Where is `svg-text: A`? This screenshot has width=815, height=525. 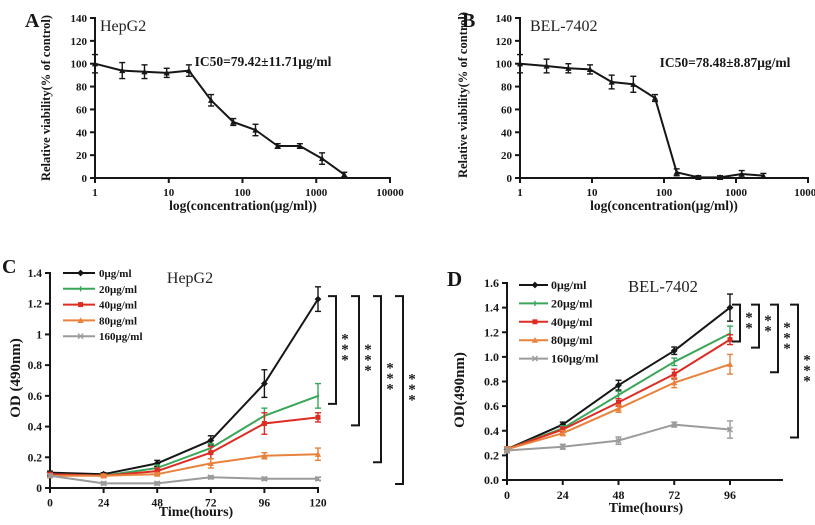
svg-text: A is located at coordinates (32, 21).